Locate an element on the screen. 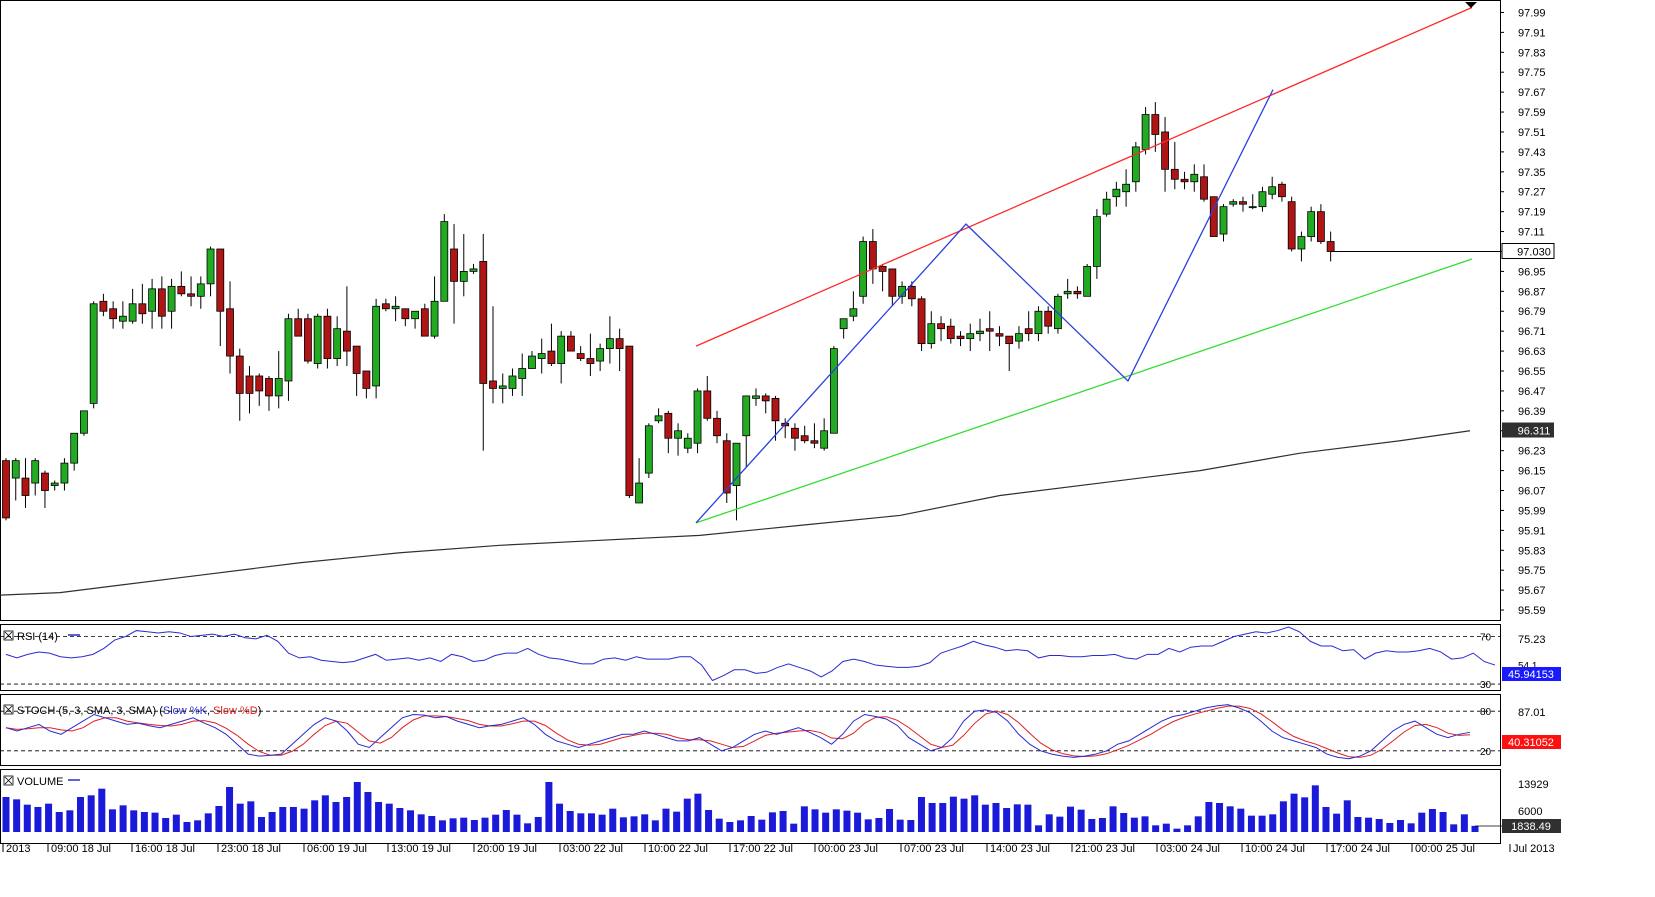 The height and width of the screenshot is (897, 1655). ma-value-badge: 96.311 is located at coordinates (1528, 430).